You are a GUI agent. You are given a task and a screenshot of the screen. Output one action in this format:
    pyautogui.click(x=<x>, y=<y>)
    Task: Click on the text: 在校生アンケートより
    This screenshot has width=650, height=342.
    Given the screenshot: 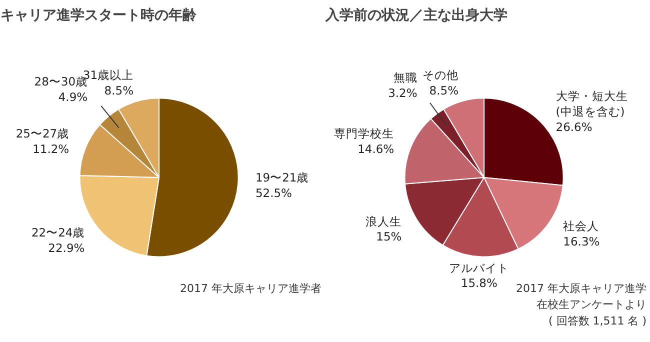 What is the action you would take?
    pyautogui.click(x=591, y=305)
    